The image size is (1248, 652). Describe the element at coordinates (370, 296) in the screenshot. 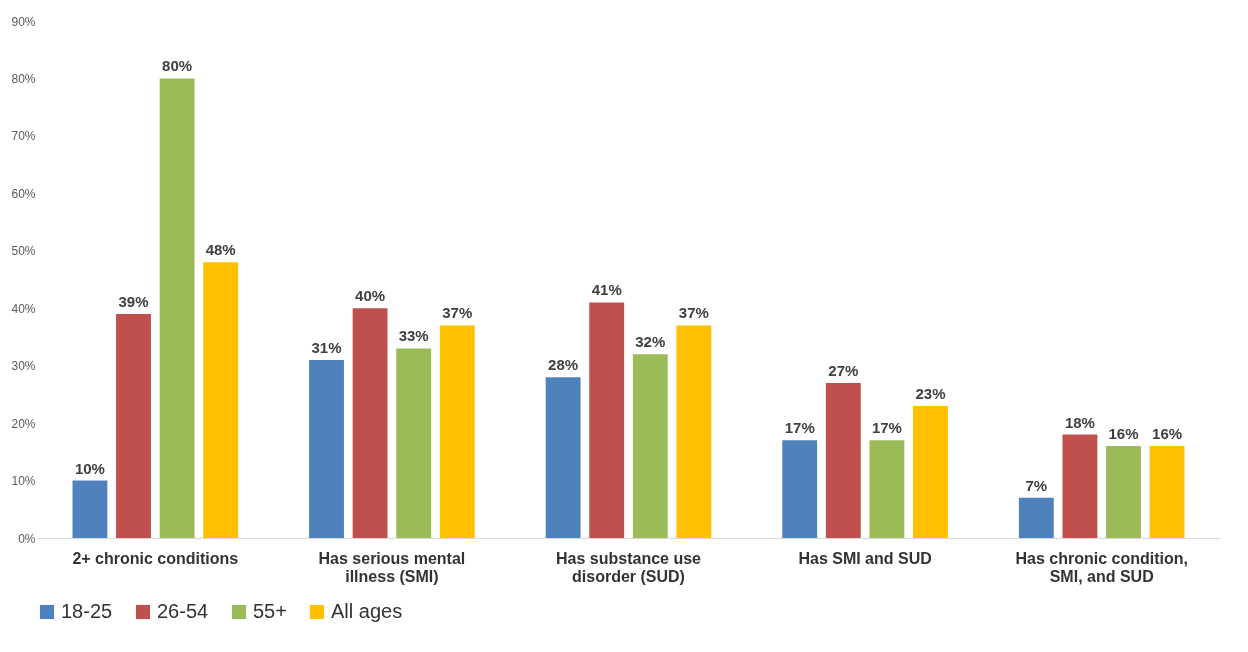

I see `data-label: 40%` at that location.